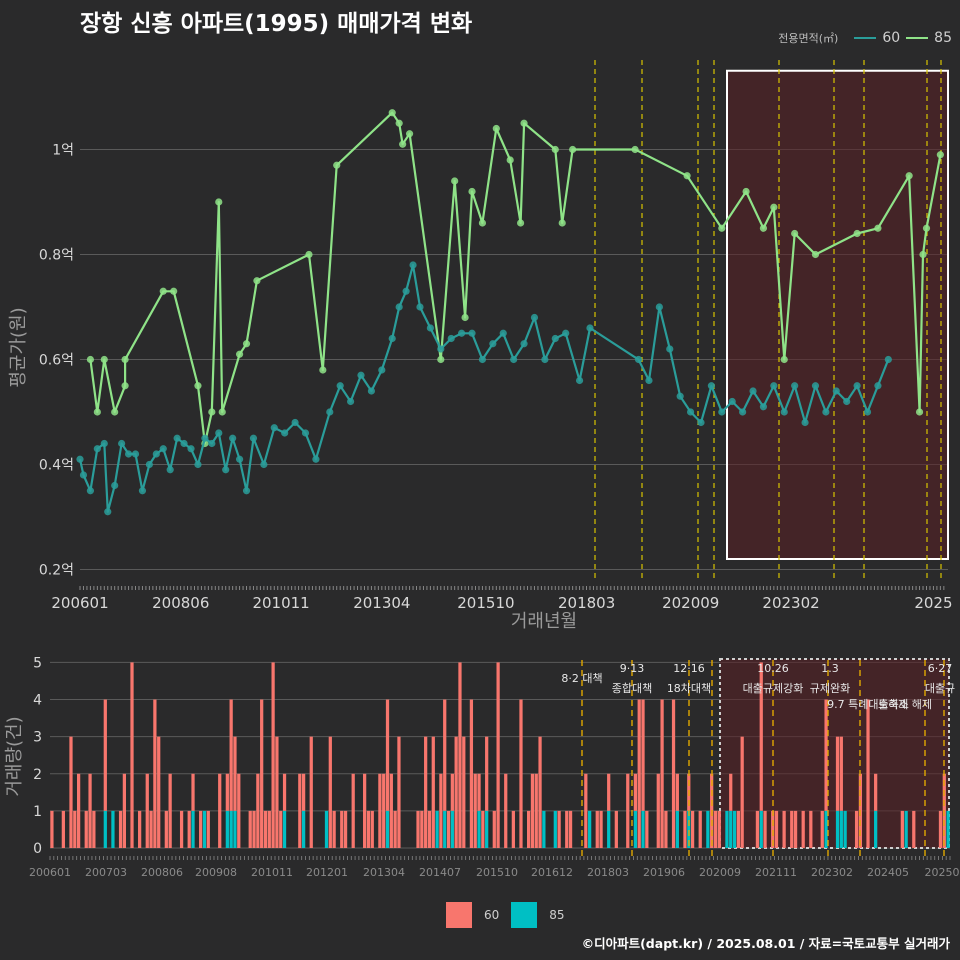 The image size is (960, 960). I want to click on volume-x-tick-label: 201510, so click(497, 872).